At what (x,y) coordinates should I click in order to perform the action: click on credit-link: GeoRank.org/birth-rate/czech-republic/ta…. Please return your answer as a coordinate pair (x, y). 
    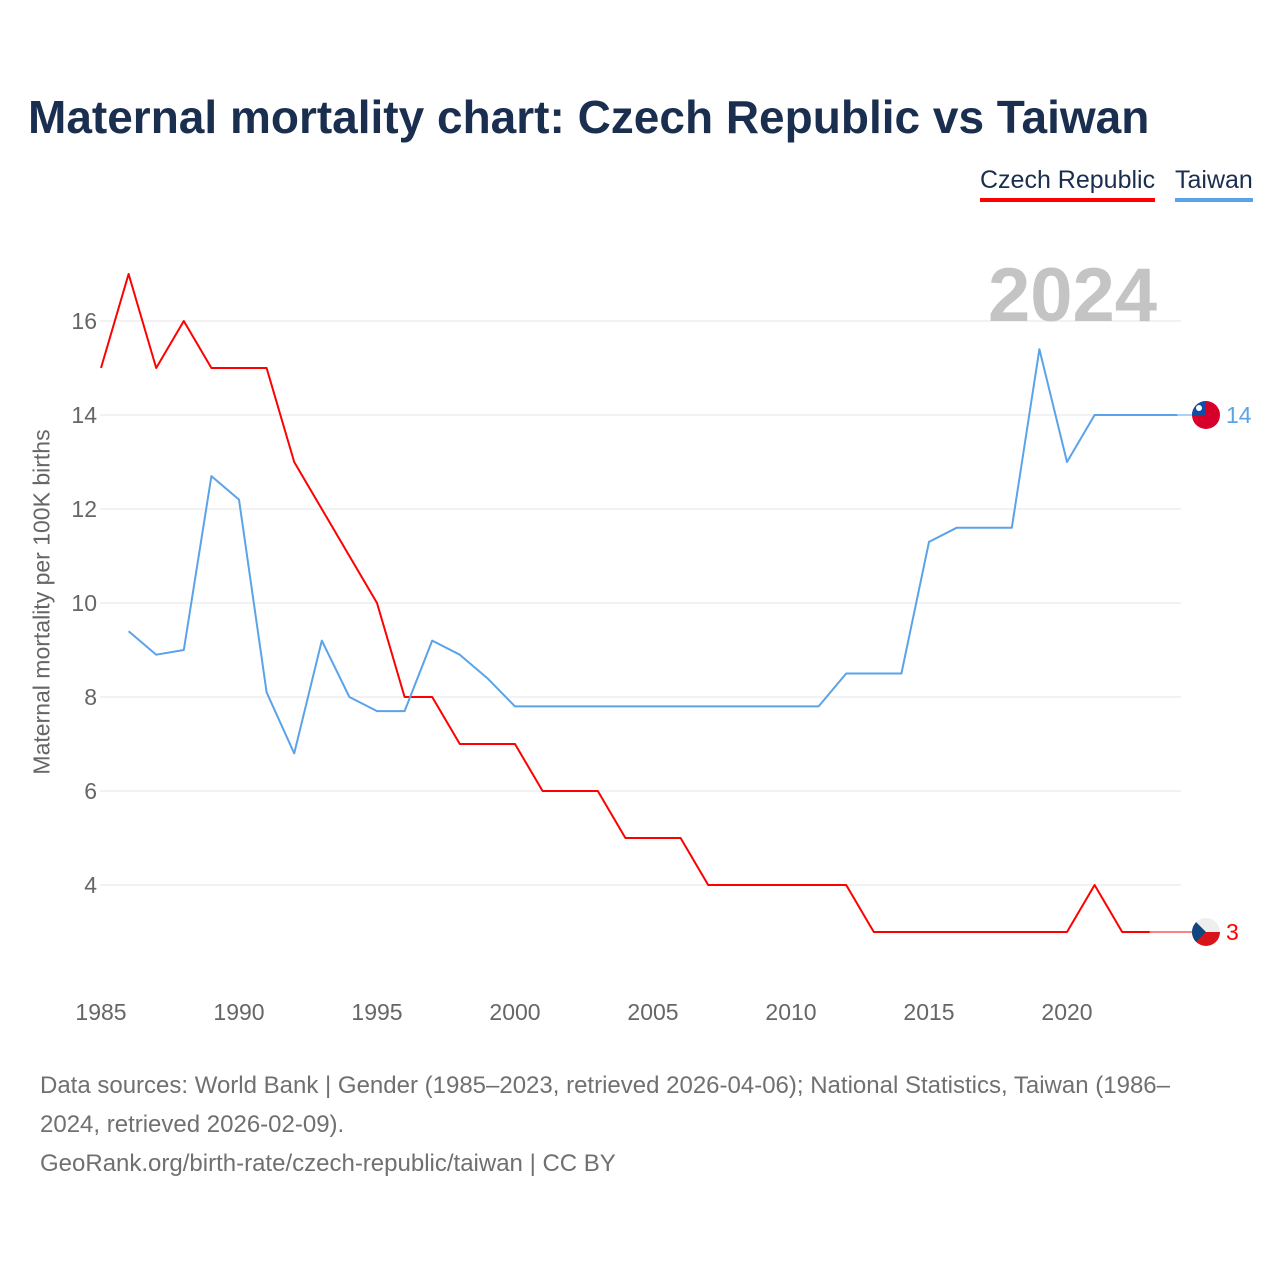
    Looking at the image, I should click on (328, 1163).